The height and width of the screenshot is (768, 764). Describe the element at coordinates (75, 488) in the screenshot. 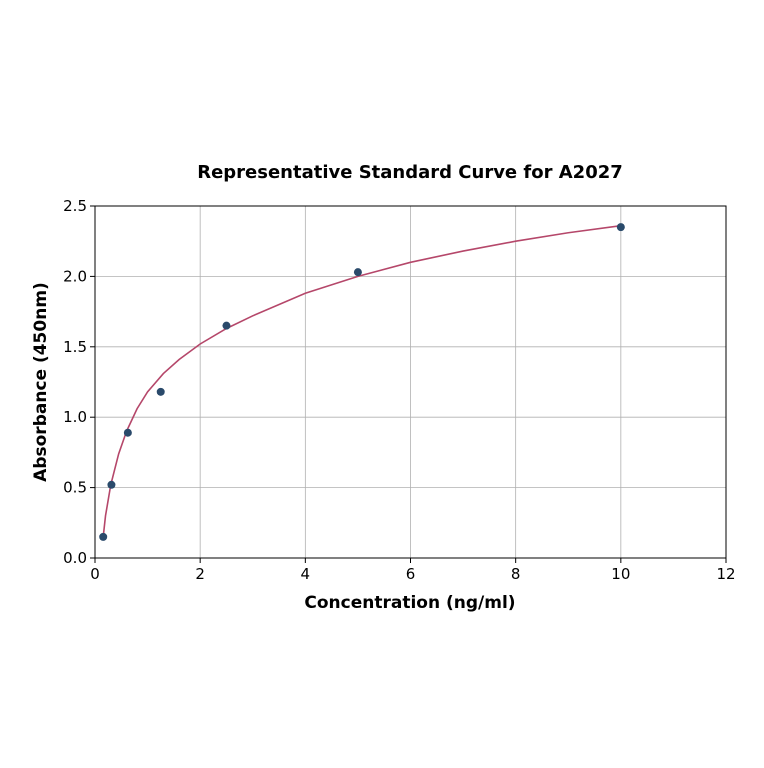

I see `y-tick-label: 0.5` at that location.